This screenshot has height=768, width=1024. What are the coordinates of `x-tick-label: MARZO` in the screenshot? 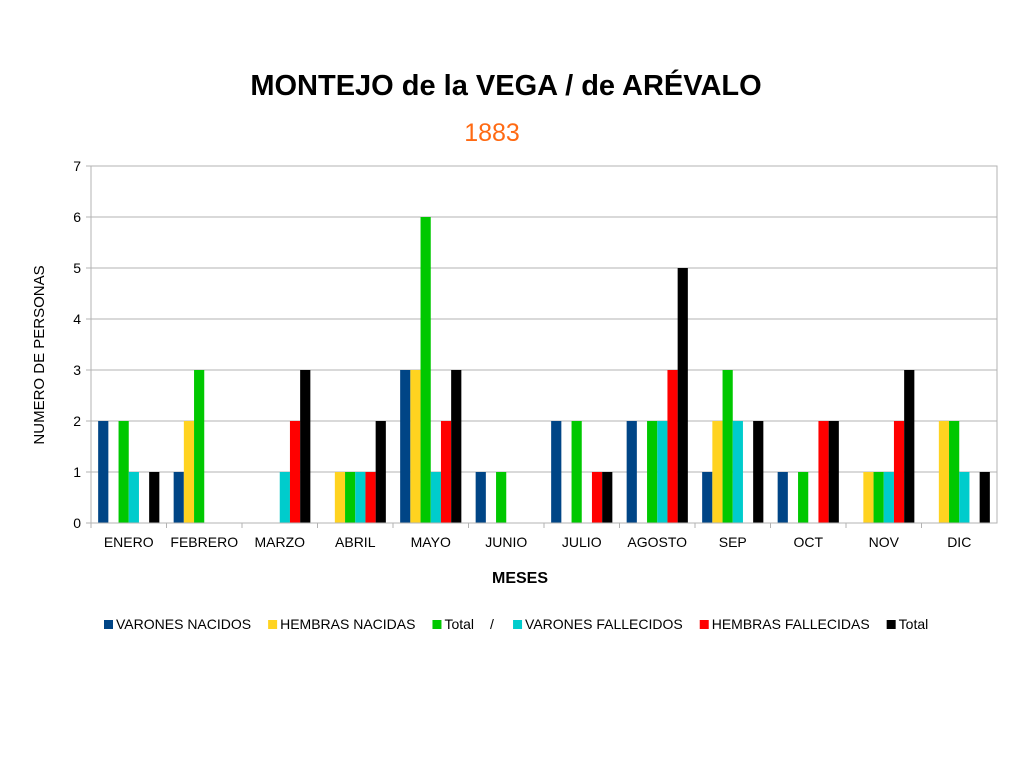 It's located at (279, 542).